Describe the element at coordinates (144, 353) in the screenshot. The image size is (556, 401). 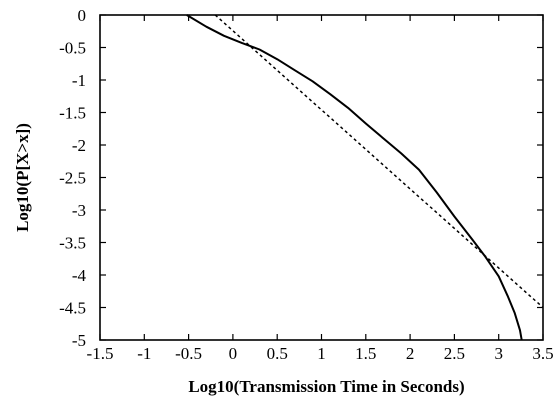
I see `x-tick-label: -1` at that location.